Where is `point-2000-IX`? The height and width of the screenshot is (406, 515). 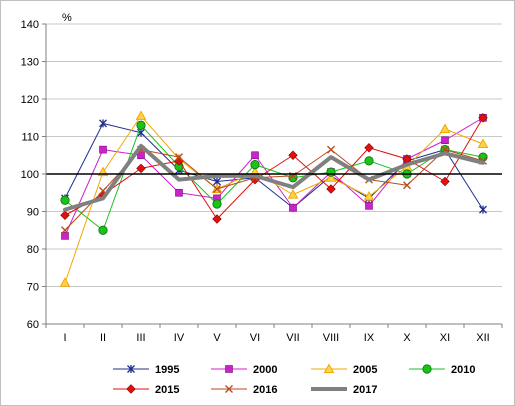 point-2000-IX is located at coordinates (369, 206).